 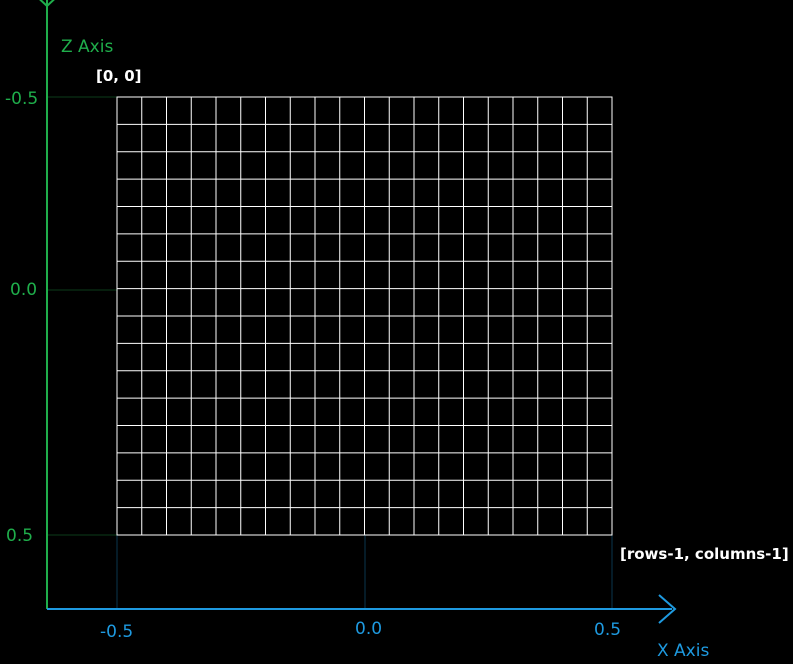 I want to click on z-tick-label: 0.5, so click(x=19, y=536).